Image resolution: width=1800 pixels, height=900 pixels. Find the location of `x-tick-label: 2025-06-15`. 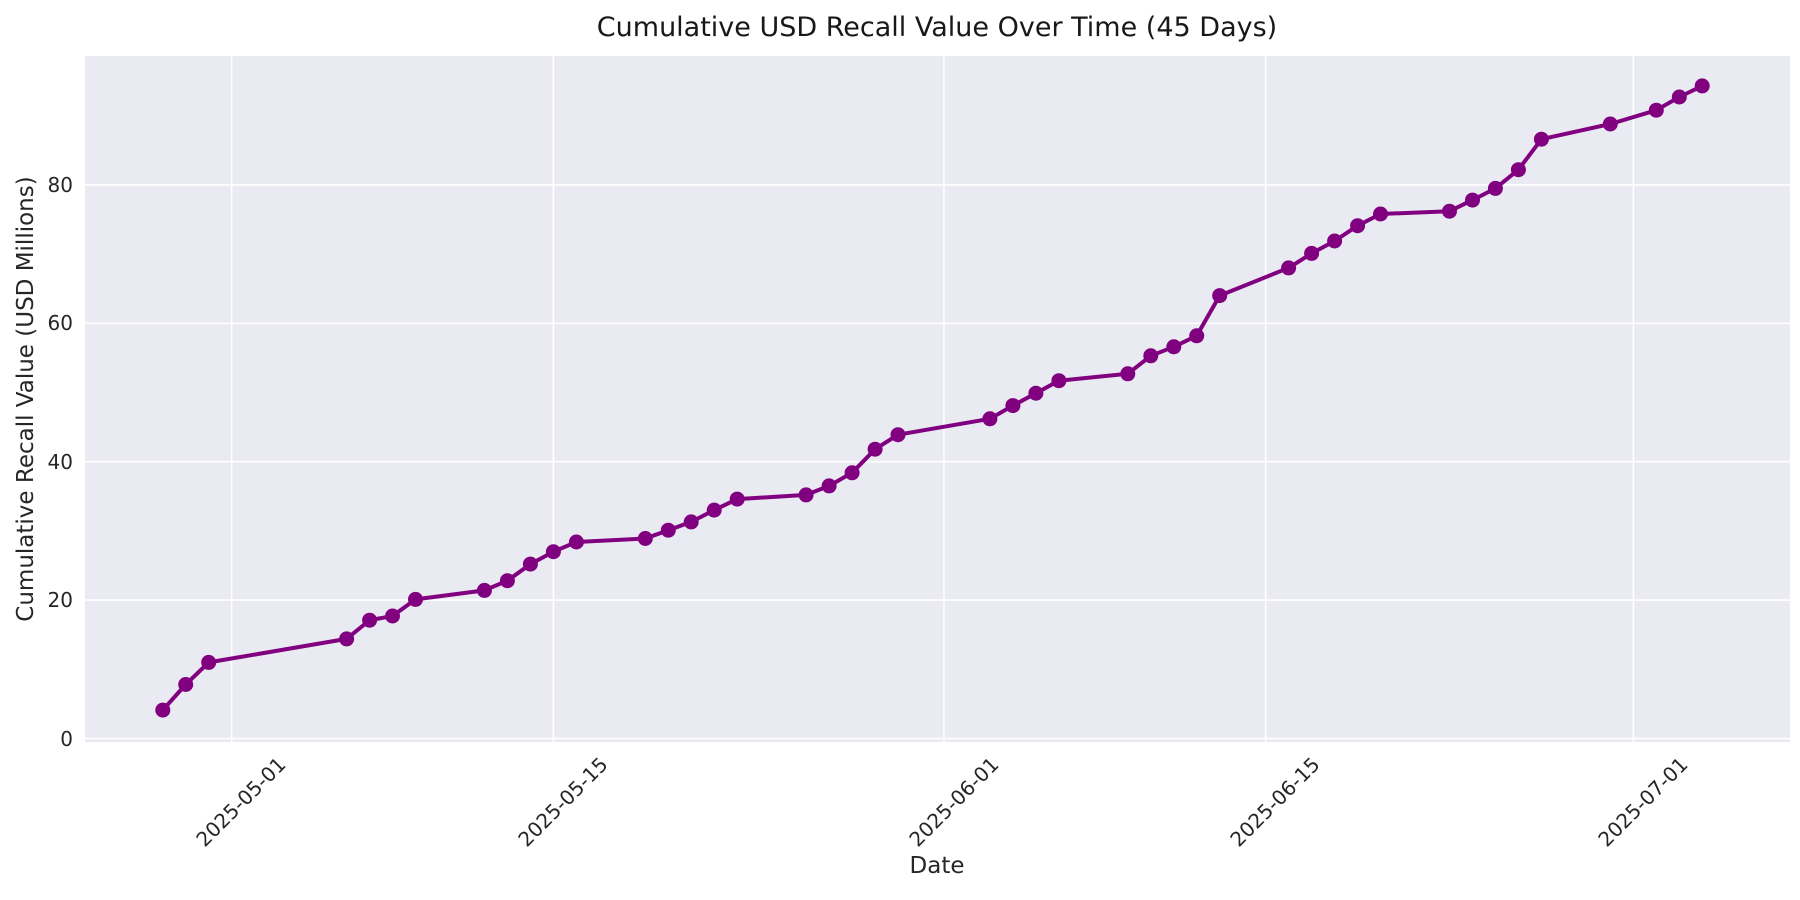

x-tick-label: 2025-06-15 is located at coordinates (1275, 802).